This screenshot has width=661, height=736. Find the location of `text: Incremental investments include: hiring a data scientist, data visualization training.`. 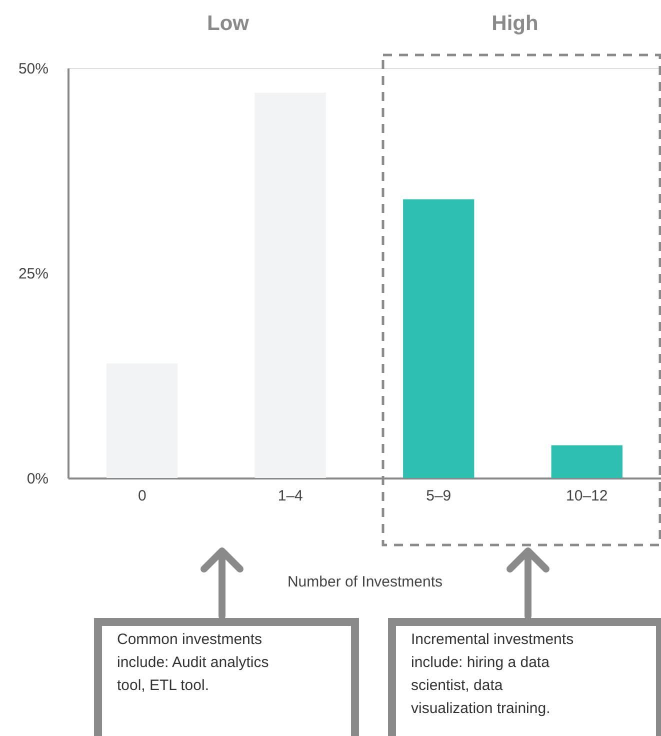

text: Incremental investments include: hiring a data scientist, data visualization training. is located at coordinates (492, 674).